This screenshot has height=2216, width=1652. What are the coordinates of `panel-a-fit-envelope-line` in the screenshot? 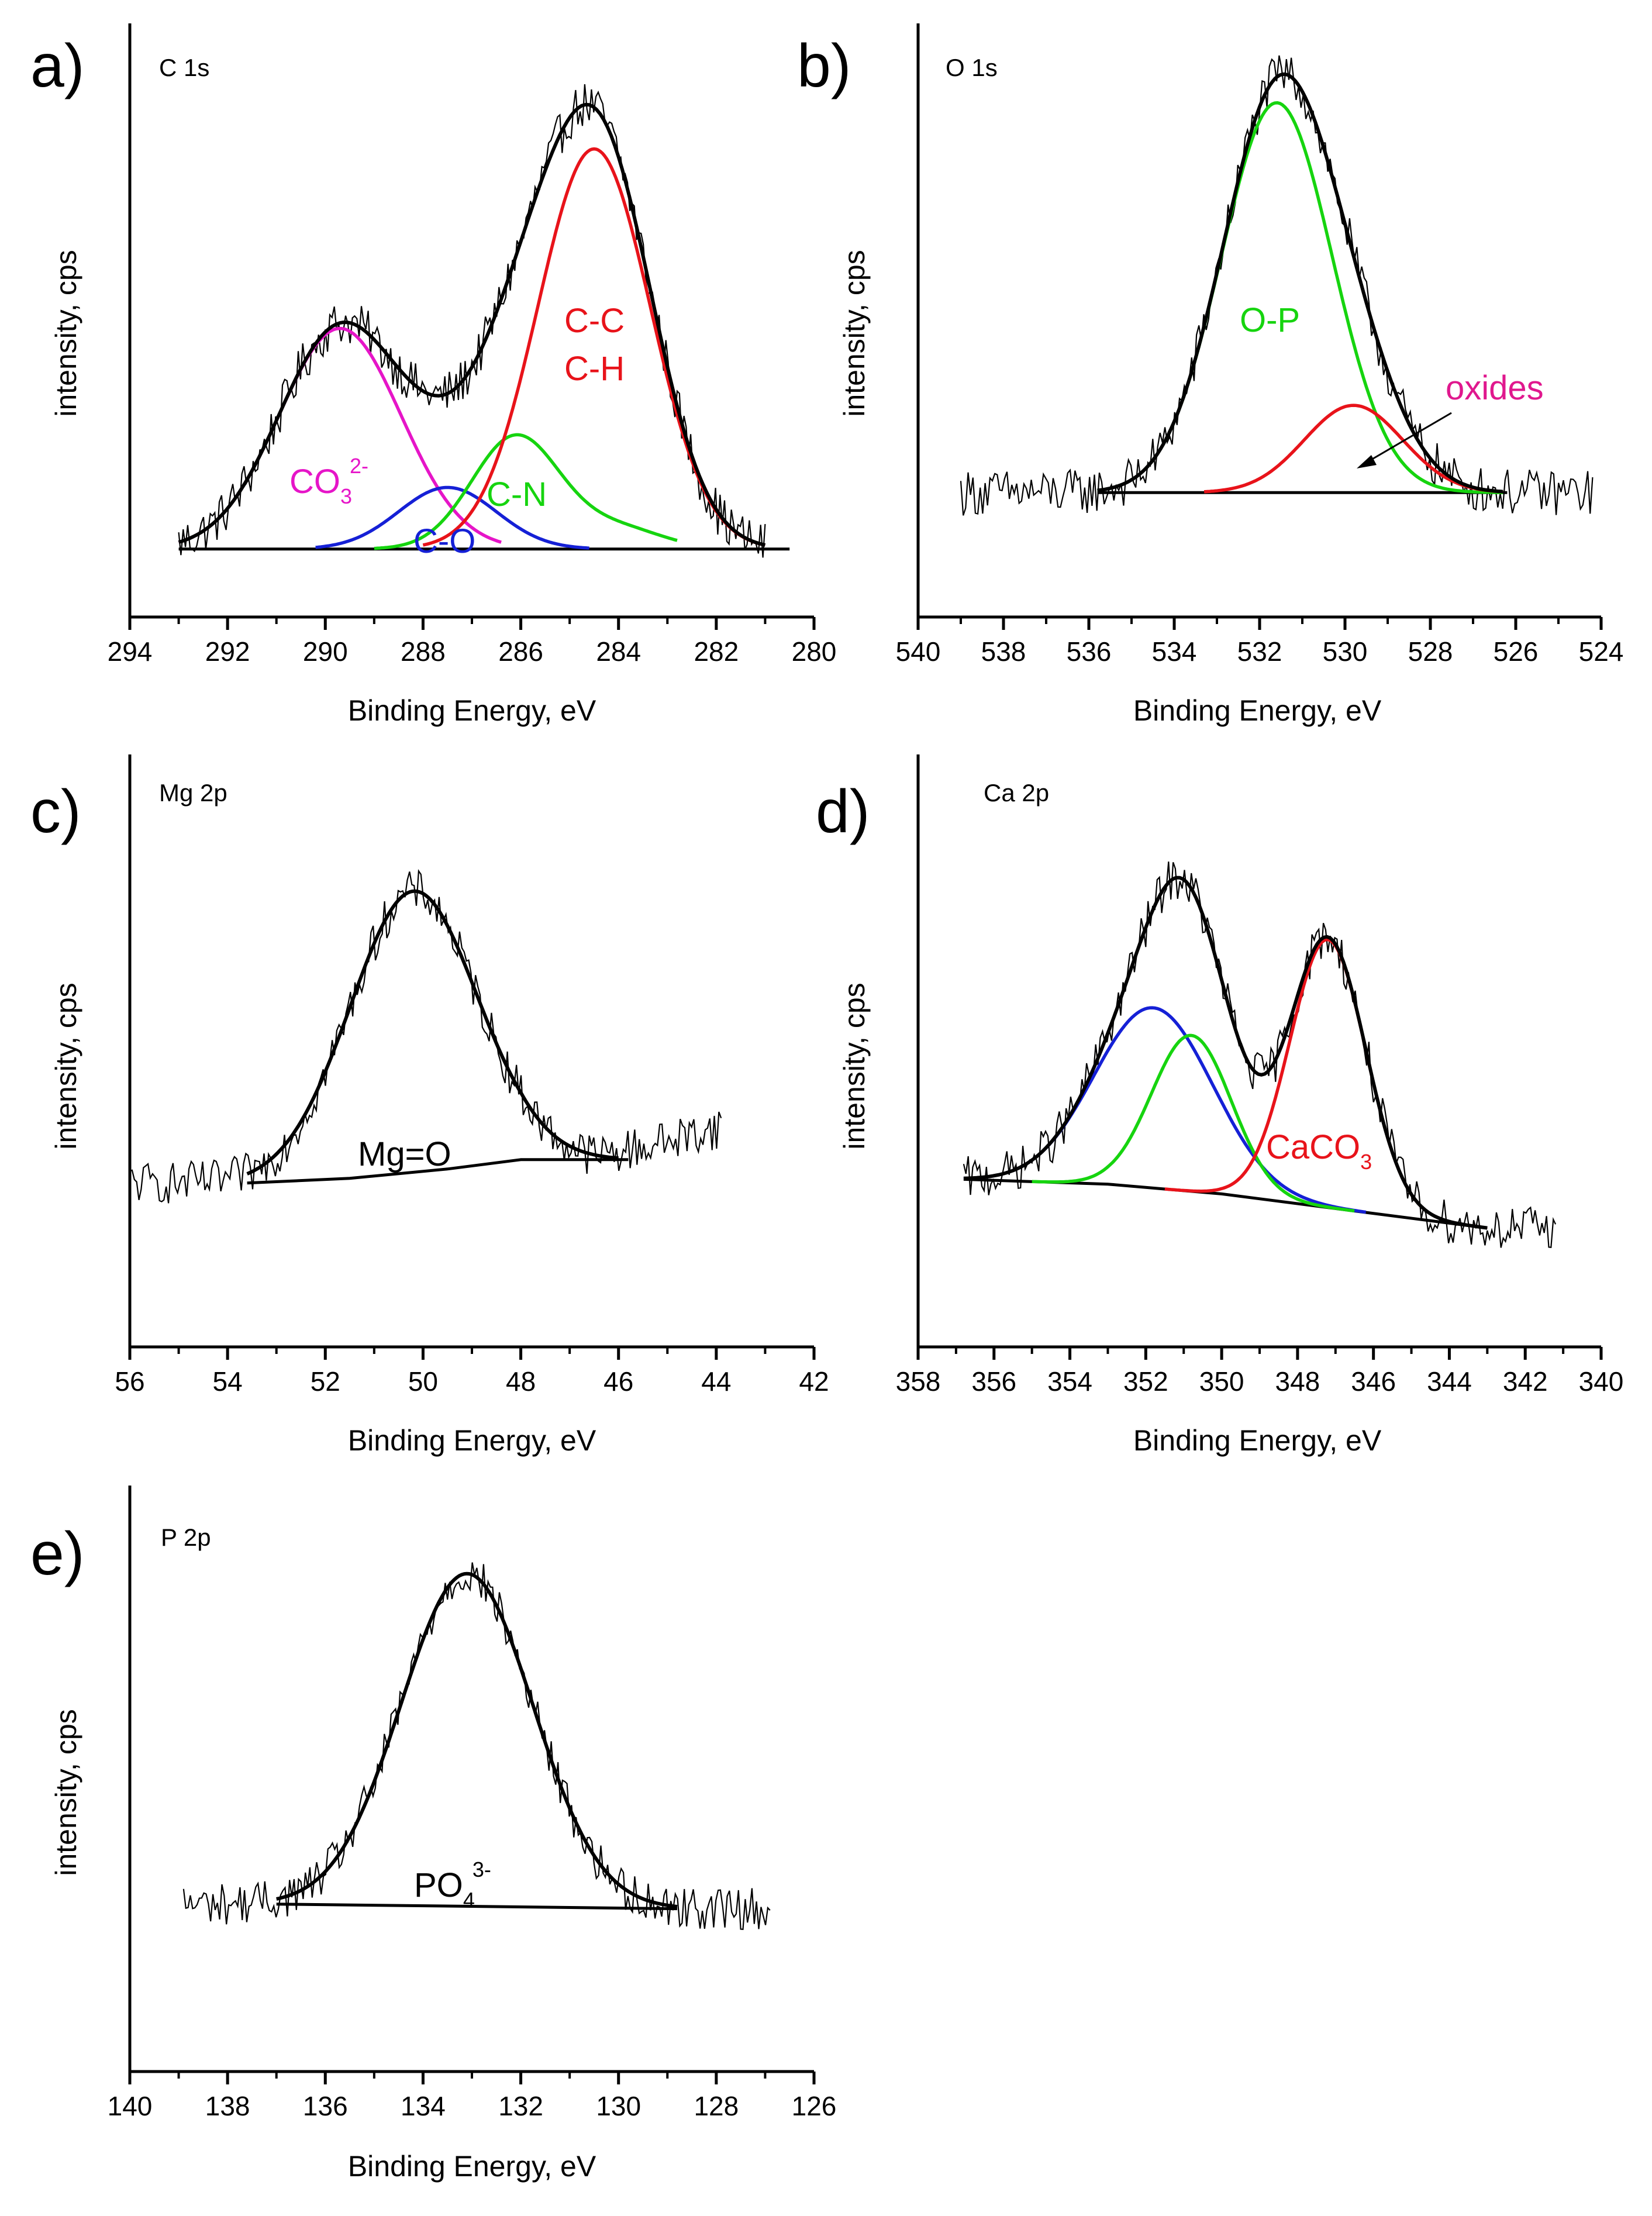 It's located at (472, 325).